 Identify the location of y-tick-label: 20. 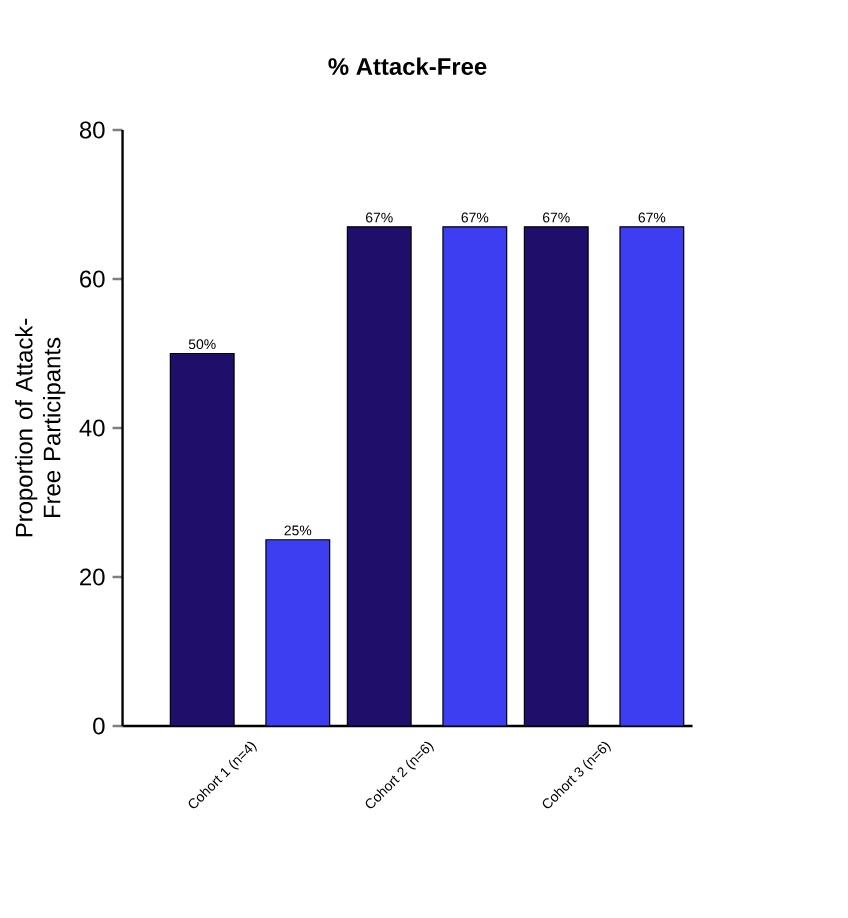
(92, 577).